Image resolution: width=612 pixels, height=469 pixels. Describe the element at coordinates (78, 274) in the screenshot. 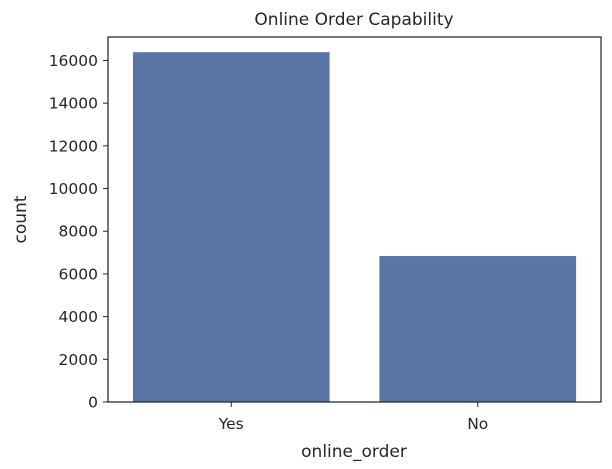

I see `y-tick-label: 6000` at that location.